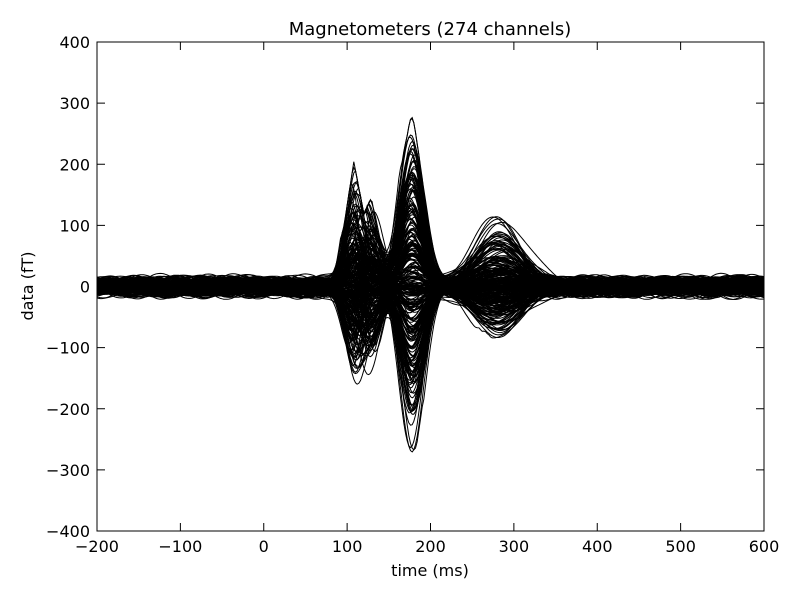  Describe the element at coordinates (680, 546) in the screenshot. I see `x-tick-label: 500` at that location.